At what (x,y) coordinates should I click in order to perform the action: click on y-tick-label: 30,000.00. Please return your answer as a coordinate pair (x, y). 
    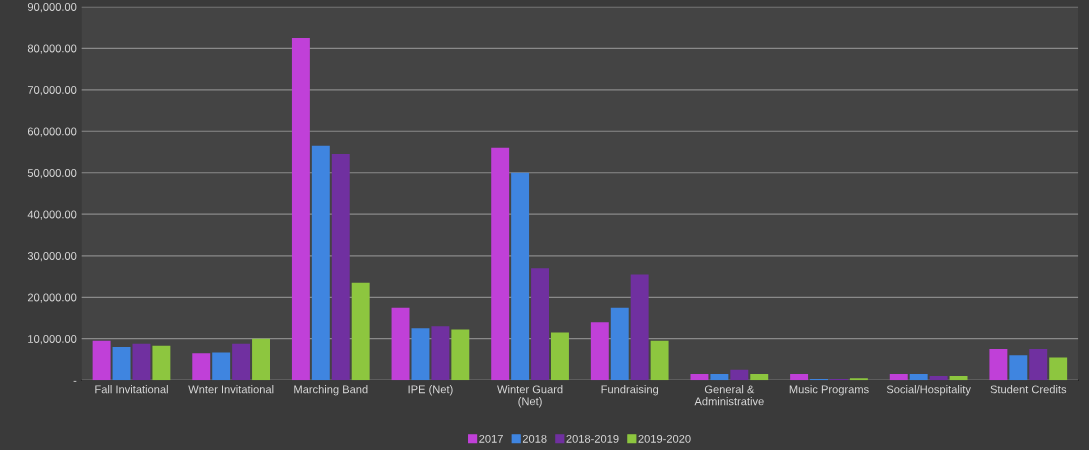
    Looking at the image, I should click on (52, 257).